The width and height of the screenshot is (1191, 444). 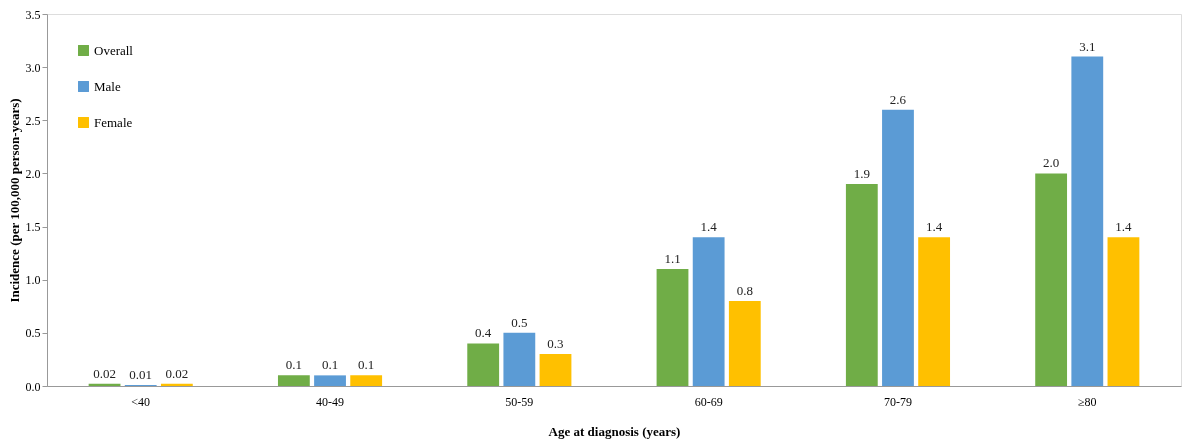 I want to click on data-label: 1.9, so click(x=861, y=174).